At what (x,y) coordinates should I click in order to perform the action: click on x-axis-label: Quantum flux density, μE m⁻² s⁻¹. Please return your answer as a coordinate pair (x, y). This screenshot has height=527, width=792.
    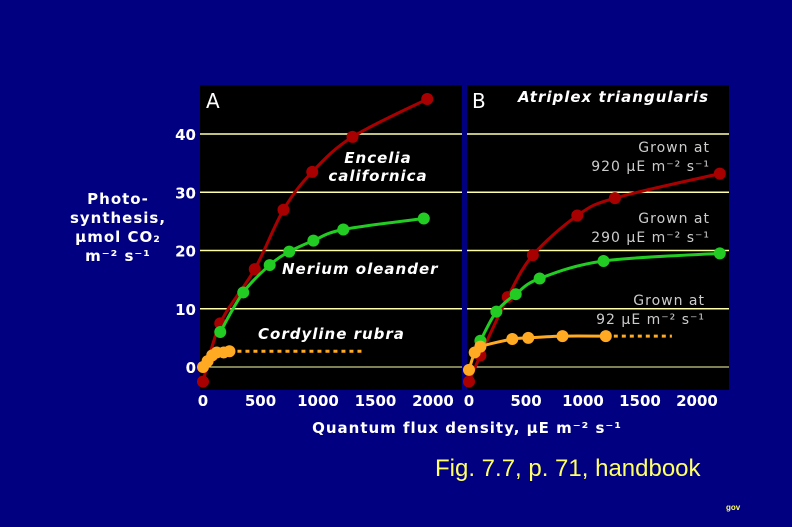
    Looking at the image, I should click on (467, 428).